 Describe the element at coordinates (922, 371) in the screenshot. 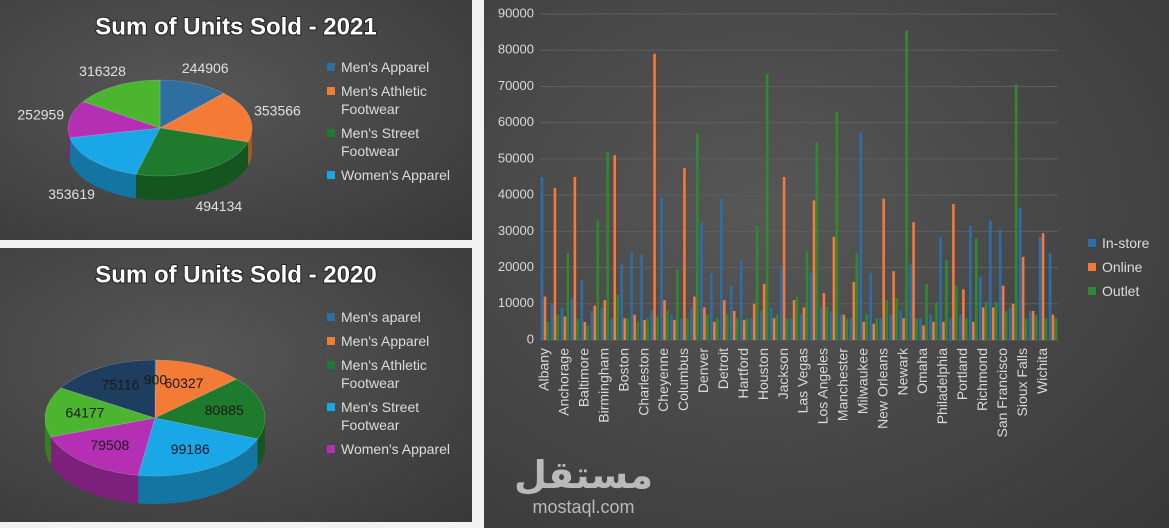

I see `x-tick-label: Omaha` at that location.